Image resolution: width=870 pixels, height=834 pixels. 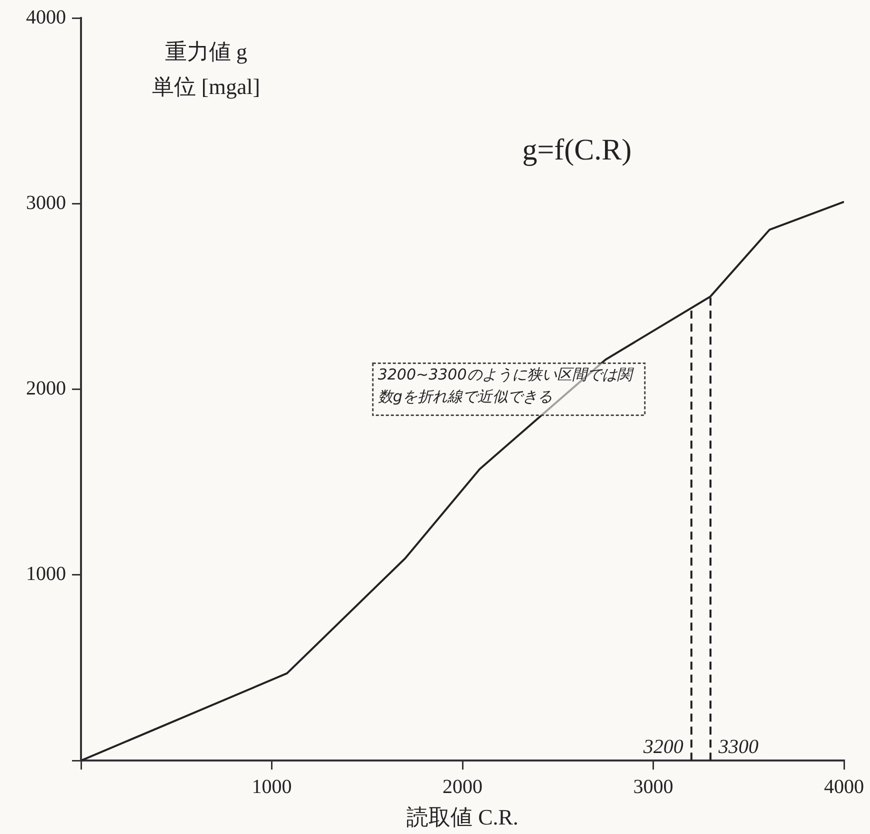 What do you see at coordinates (206, 68) in the screenshot?
I see `y-axis-title: 重力値 g 単位 [mgal]` at bounding box center [206, 68].